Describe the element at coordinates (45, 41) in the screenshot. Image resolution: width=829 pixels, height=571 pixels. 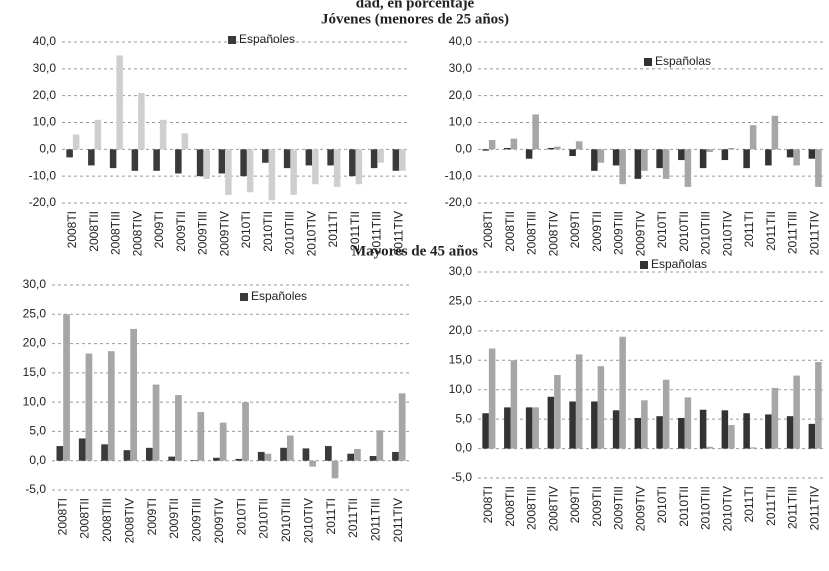
I see `y-tick-label: 40,0` at that location.